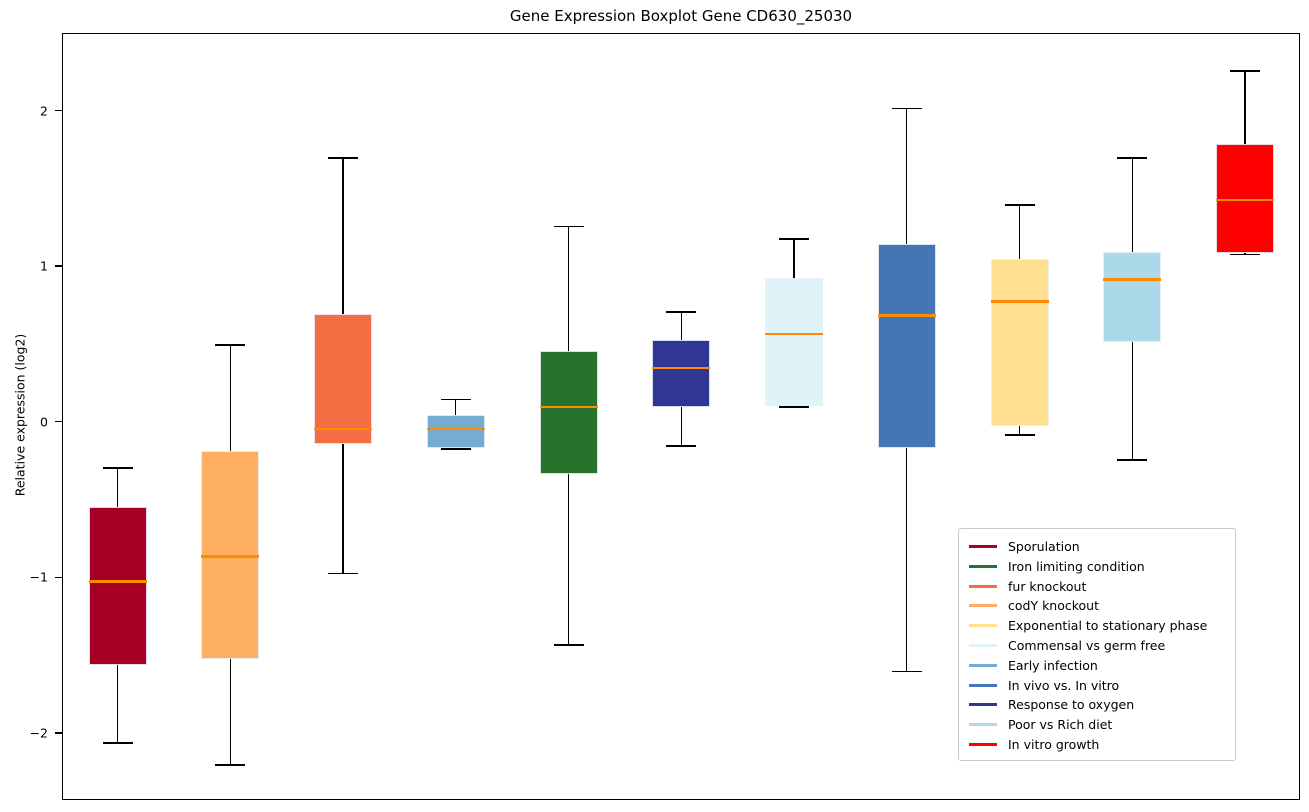  What do you see at coordinates (794, 341) in the screenshot?
I see `box-commensal-vs-germ-free` at bounding box center [794, 341].